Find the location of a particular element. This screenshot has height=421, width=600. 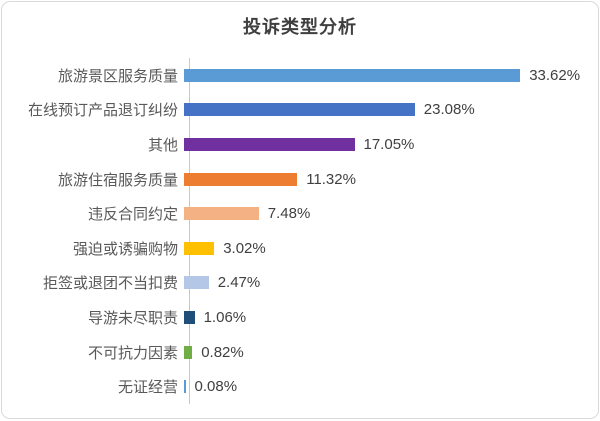

bar-row: 拒签或退团不当扣费 2.47% is located at coordinates (300, 283).